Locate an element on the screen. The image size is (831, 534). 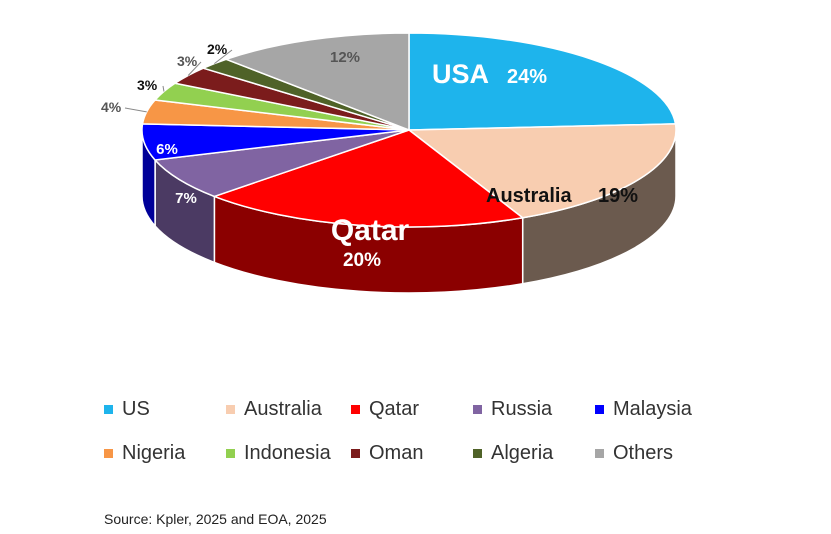
leader-lines is located at coordinates (178, 81).